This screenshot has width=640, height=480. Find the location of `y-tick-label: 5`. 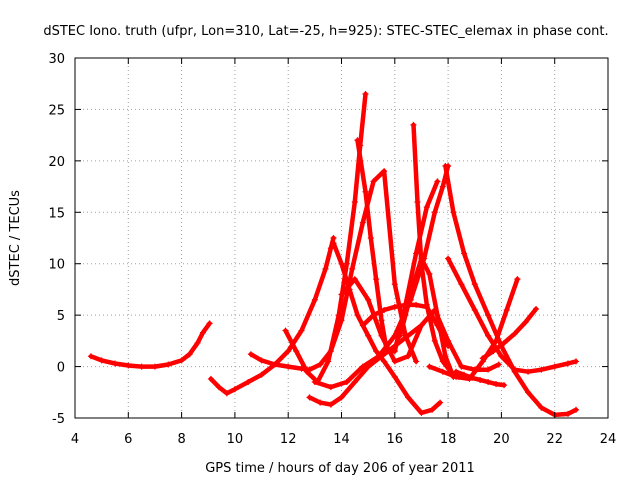

y-tick-label: 5 is located at coordinates (61, 316).